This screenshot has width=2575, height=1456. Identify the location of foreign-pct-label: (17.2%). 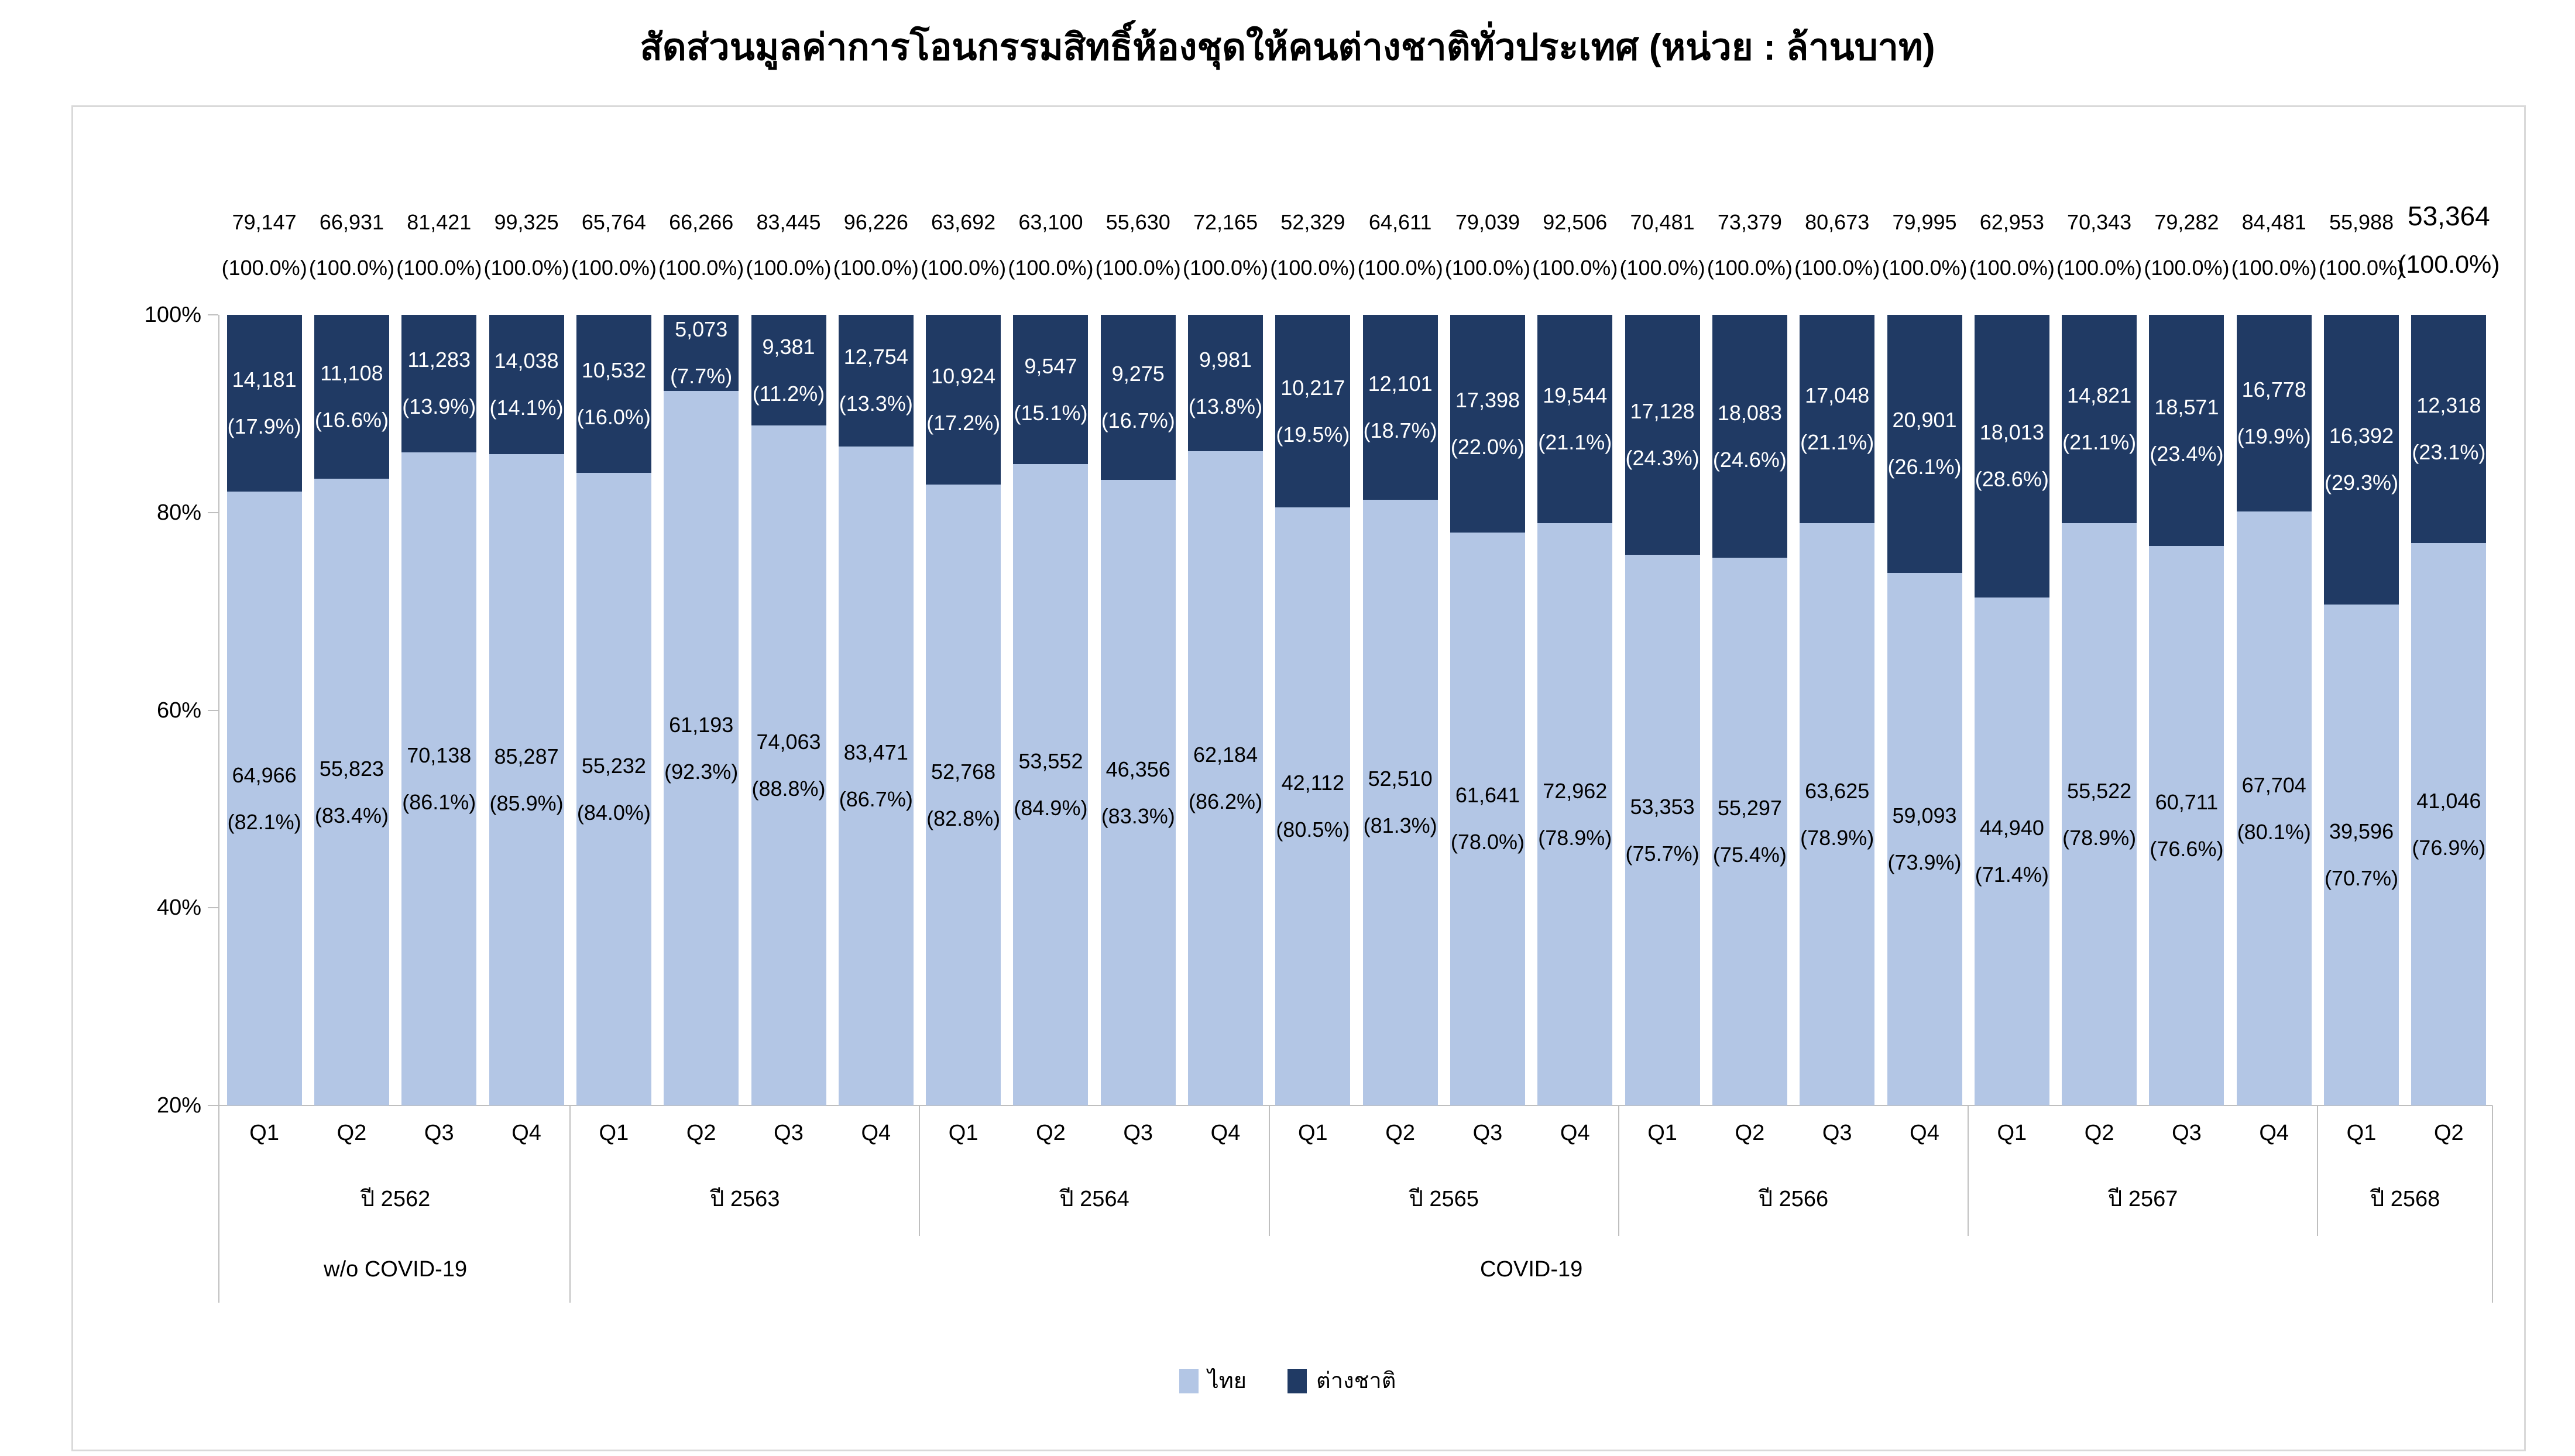
(963, 423).